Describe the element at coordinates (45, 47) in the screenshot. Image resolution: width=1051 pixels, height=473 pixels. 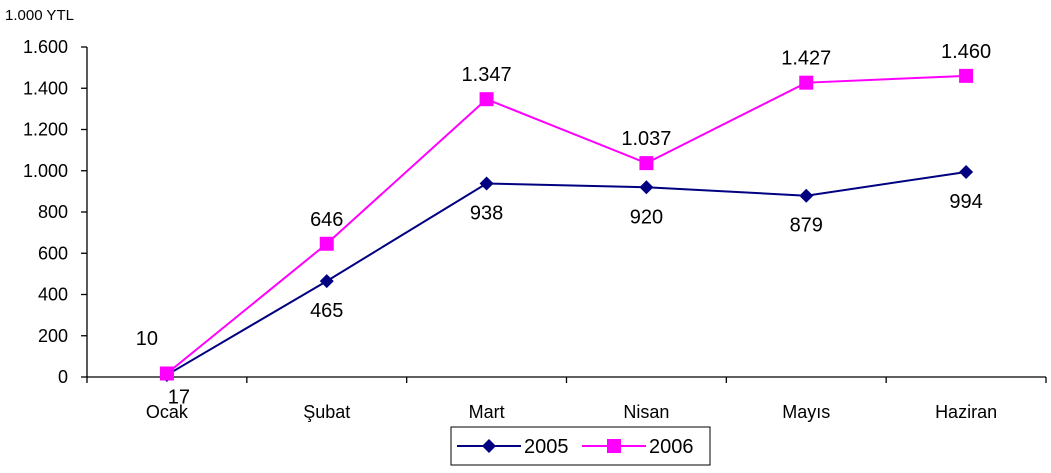
I see `y-tick-label: 1.600` at that location.